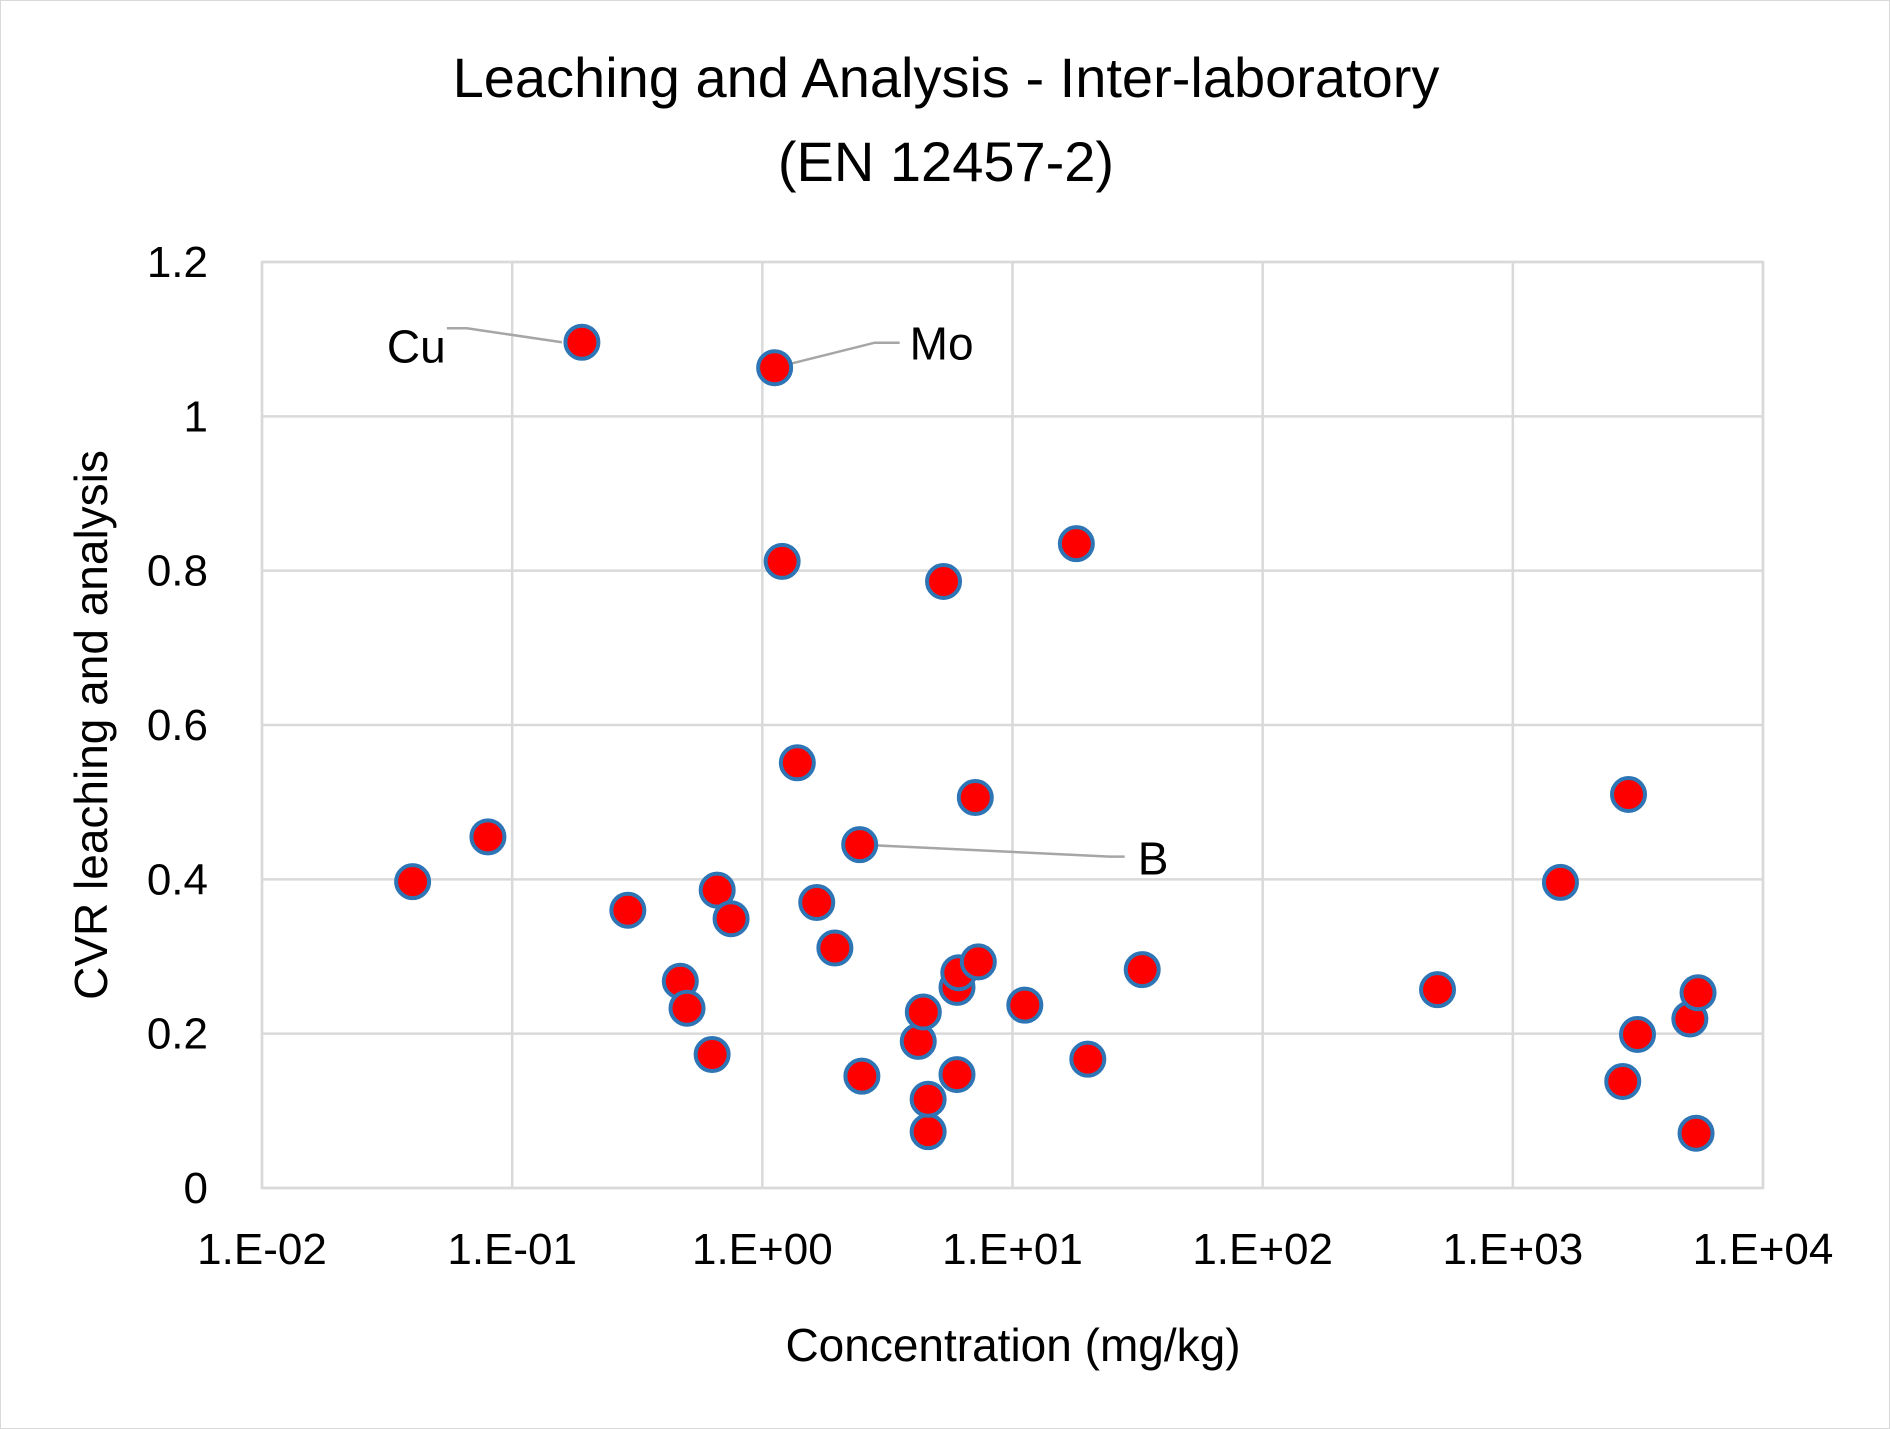 The height and width of the screenshot is (1429, 1890). What do you see at coordinates (1012, 1249) in the screenshot?
I see `x-tick-label: 1.E+01` at bounding box center [1012, 1249].